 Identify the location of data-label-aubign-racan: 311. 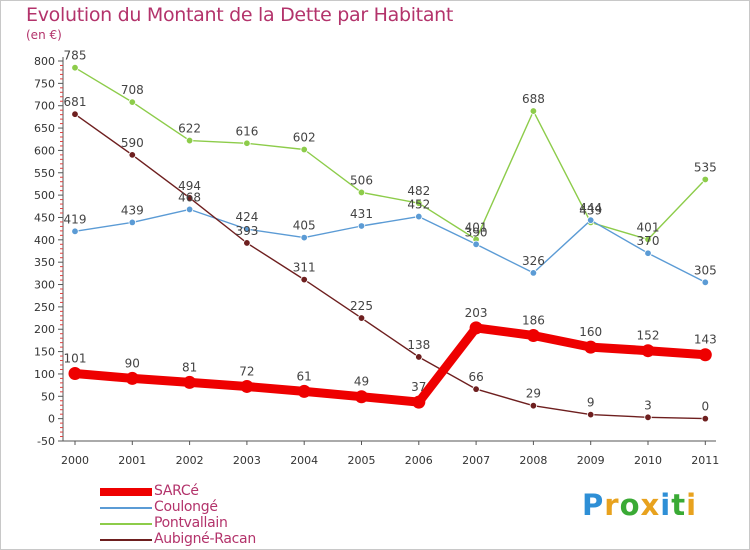
(304, 268).